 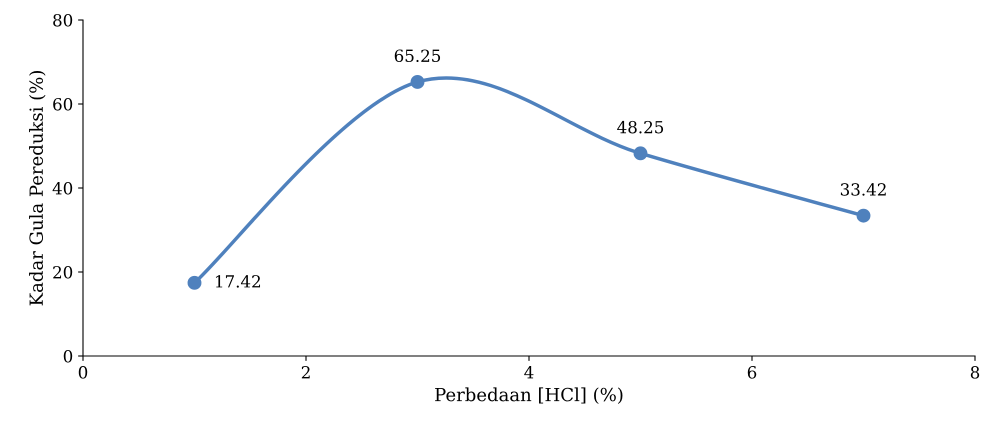 What do you see at coordinates (417, 55) in the screenshot?
I see `data-label: 65.25` at bounding box center [417, 55].